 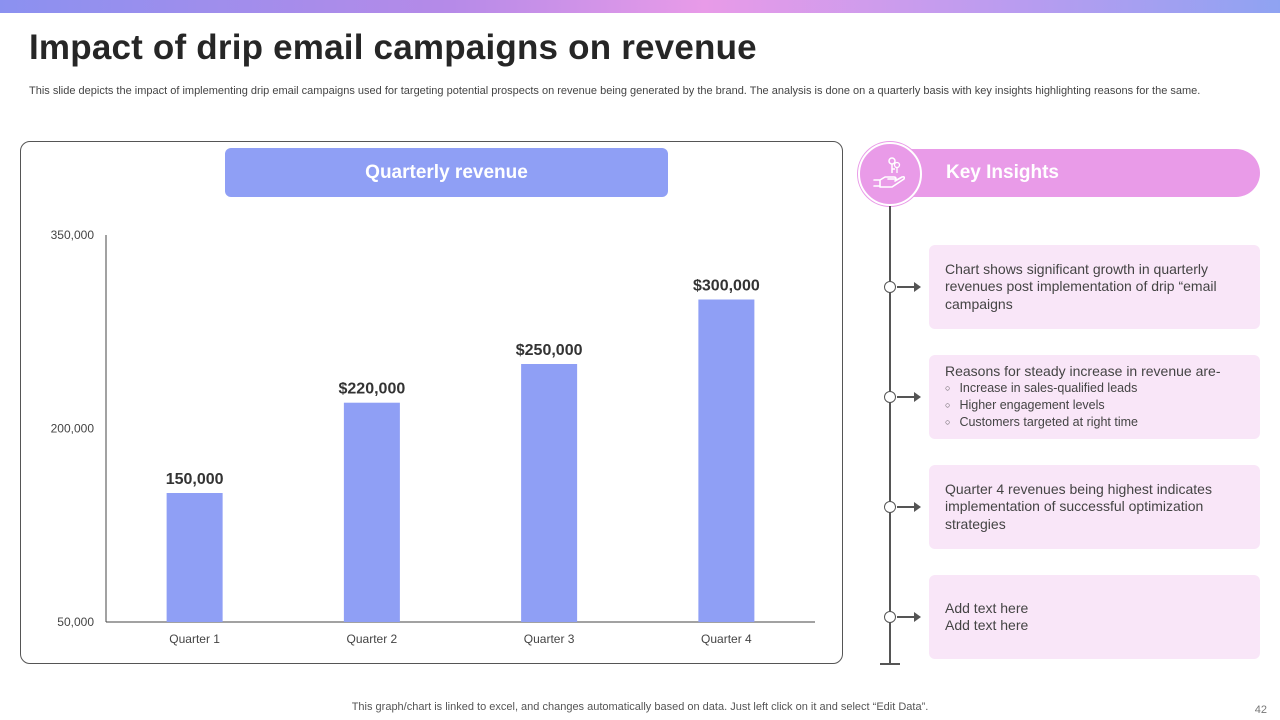 What do you see at coordinates (1260, 710) in the screenshot?
I see `page-number: 42` at bounding box center [1260, 710].